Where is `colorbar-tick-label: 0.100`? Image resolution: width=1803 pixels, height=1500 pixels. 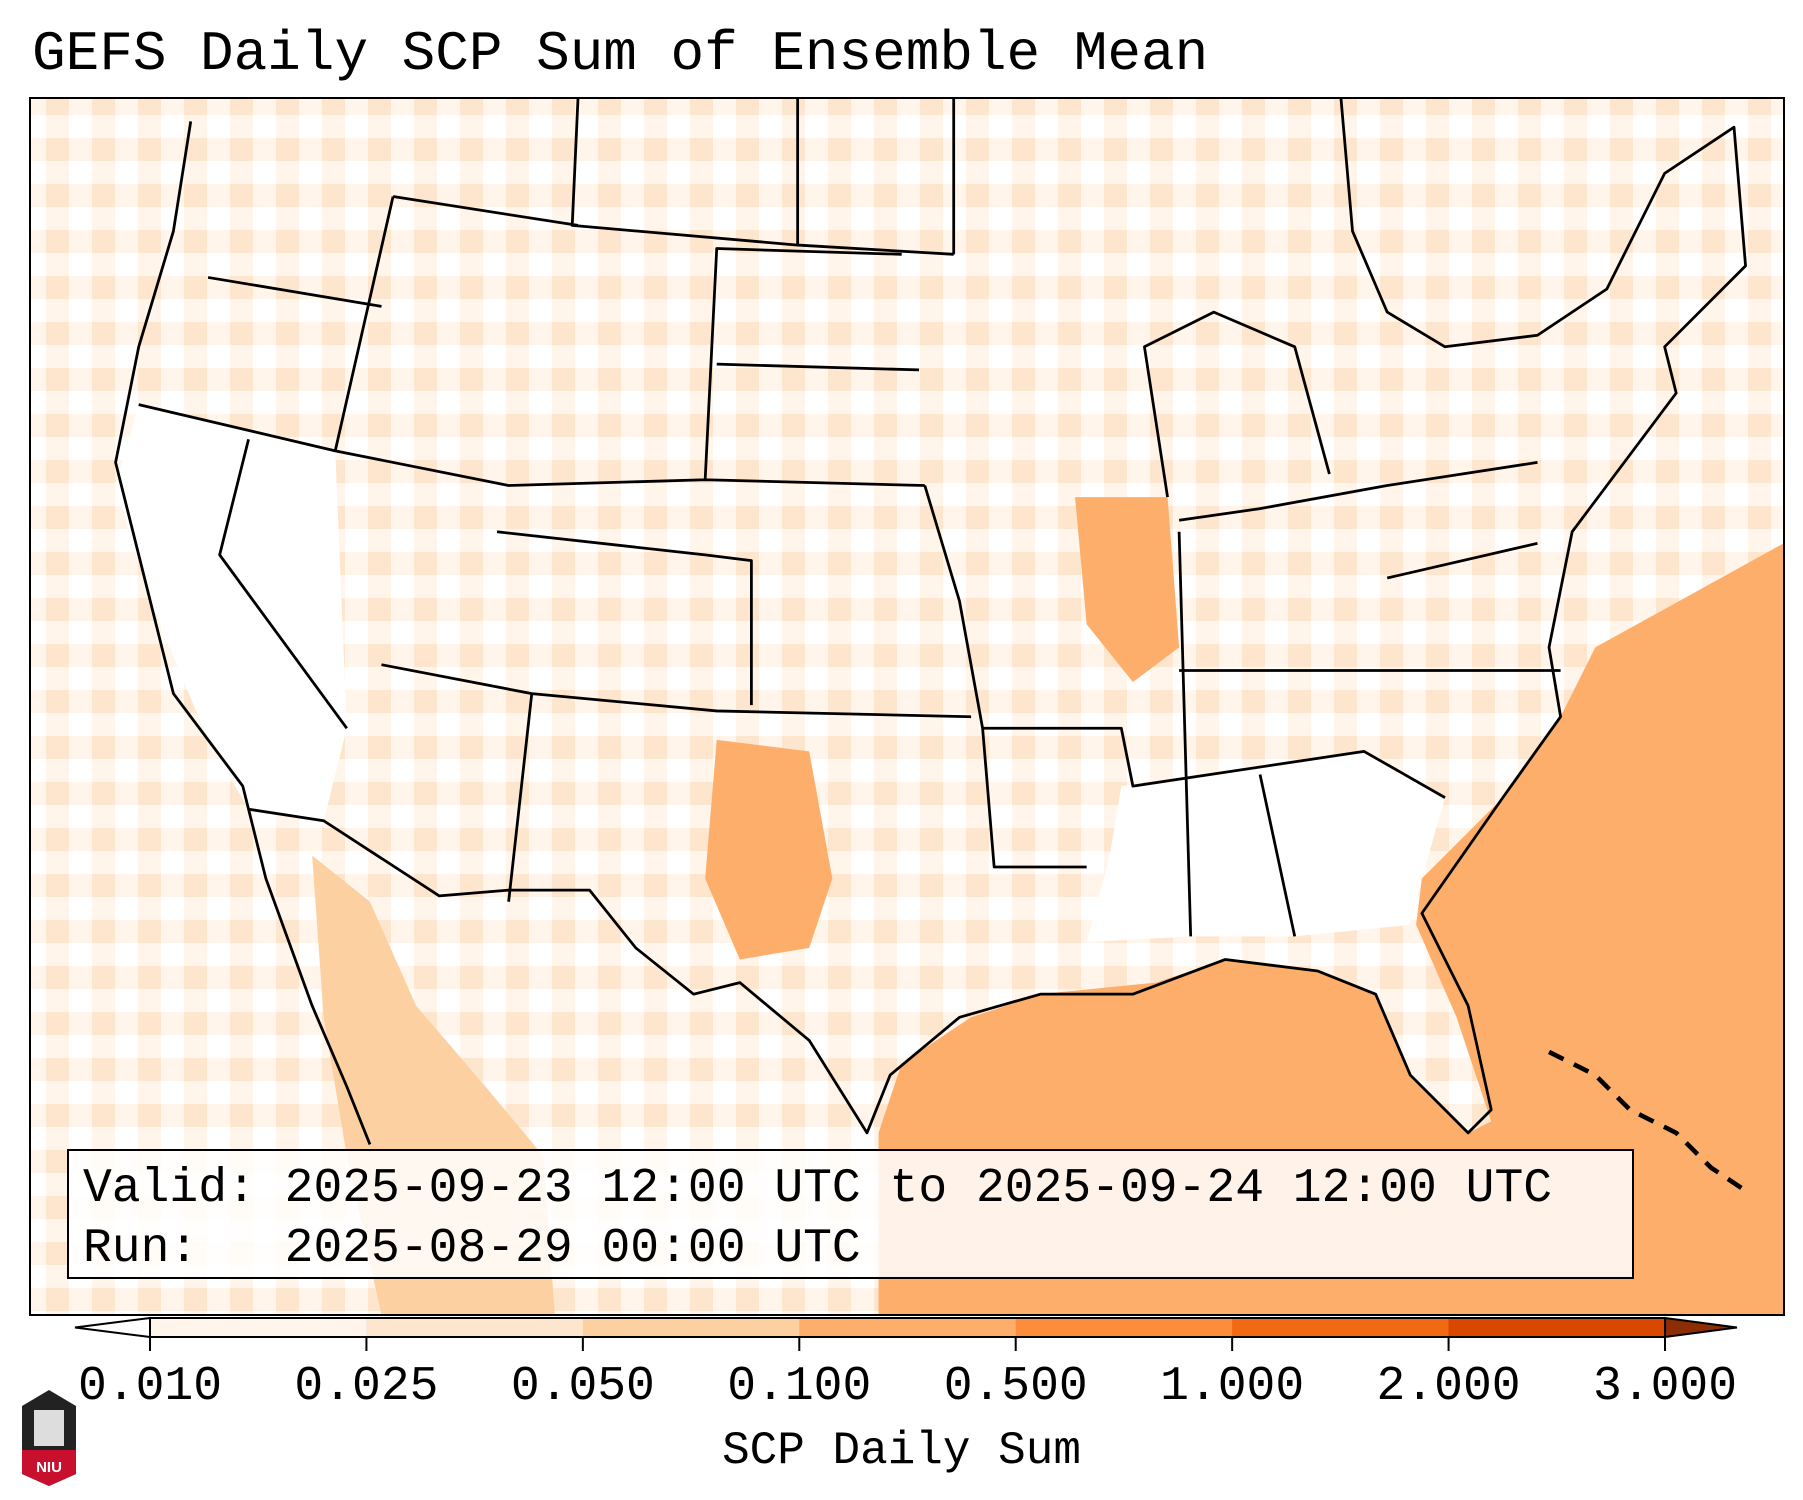
colorbar-tick-label: 0.100 is located at coordinates (799, 1387).